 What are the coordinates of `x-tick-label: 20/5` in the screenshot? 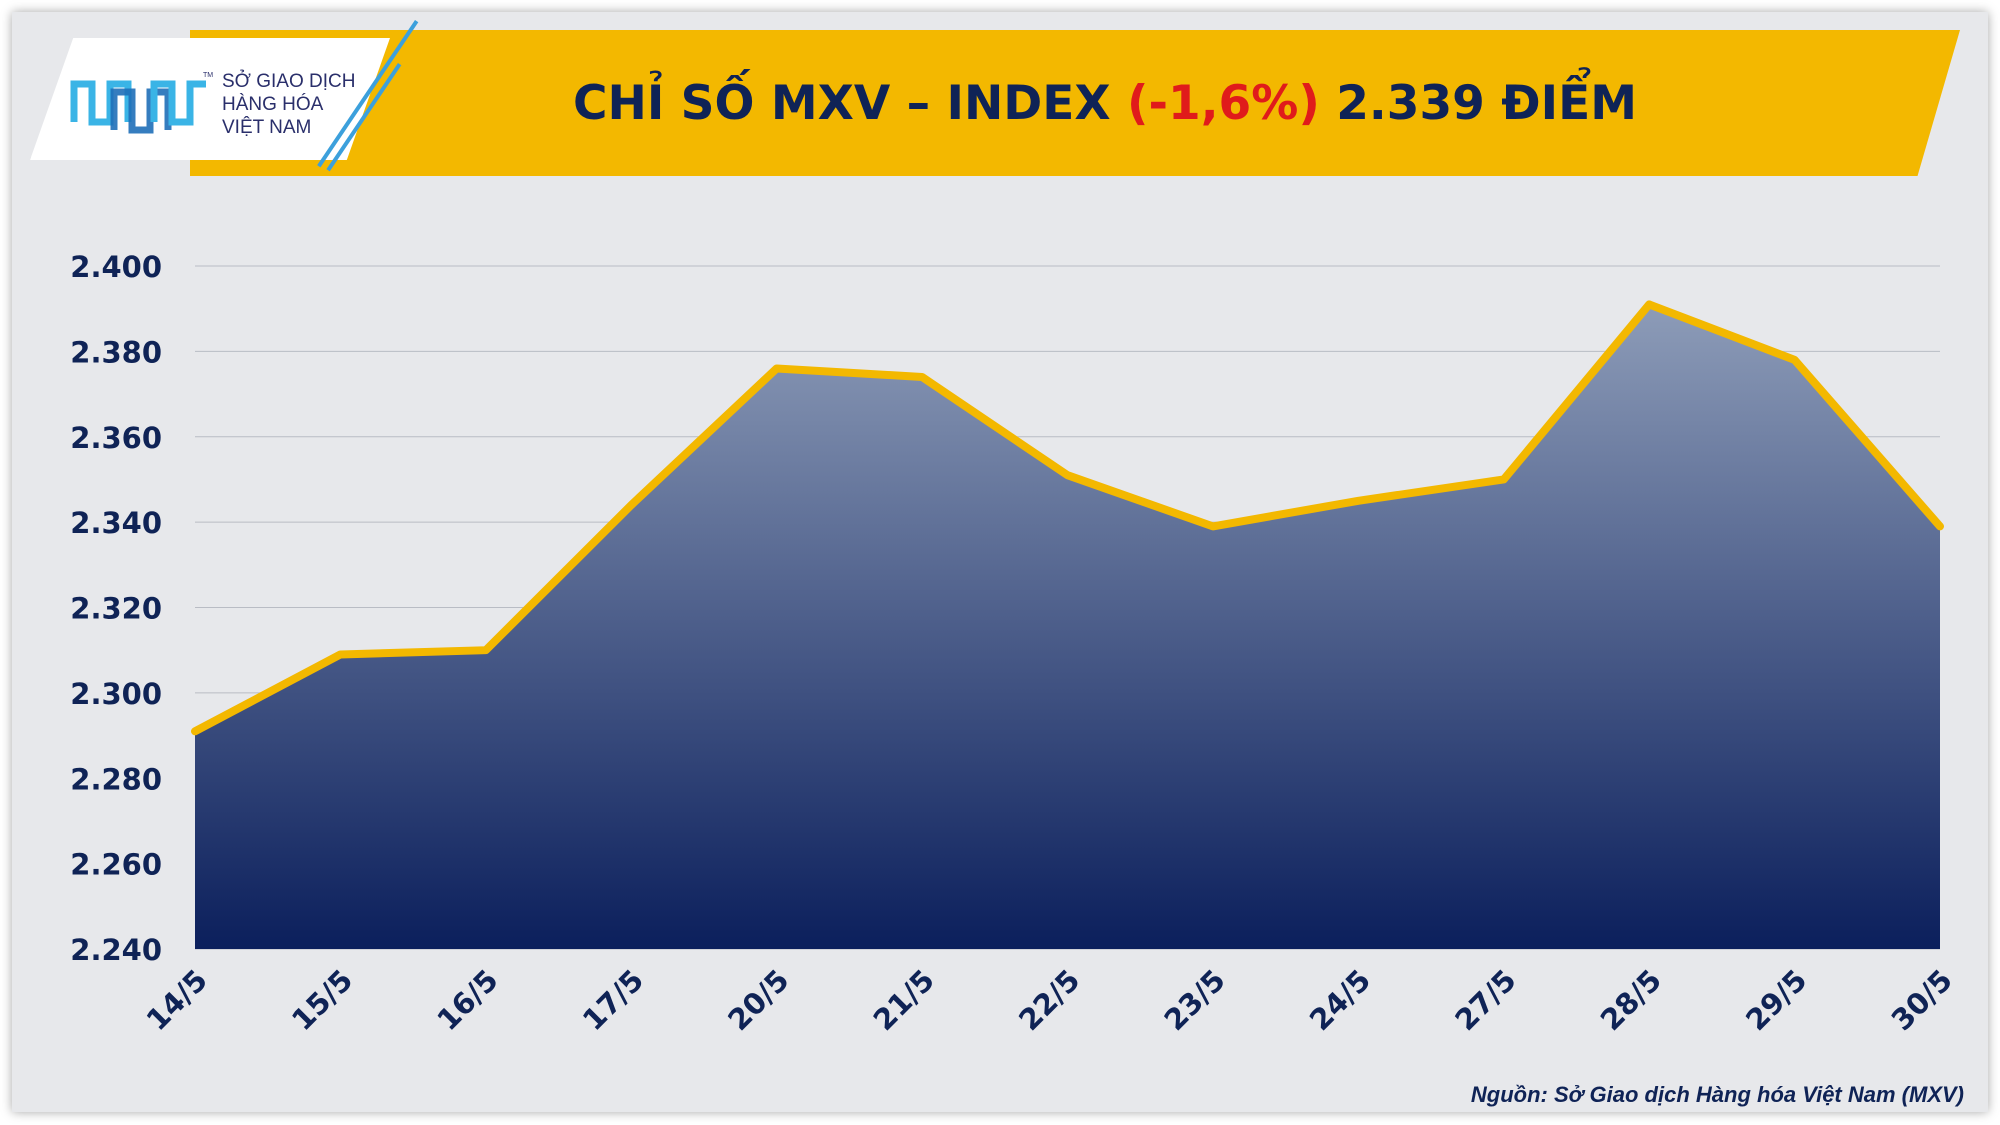 It's located at (758, 1000).